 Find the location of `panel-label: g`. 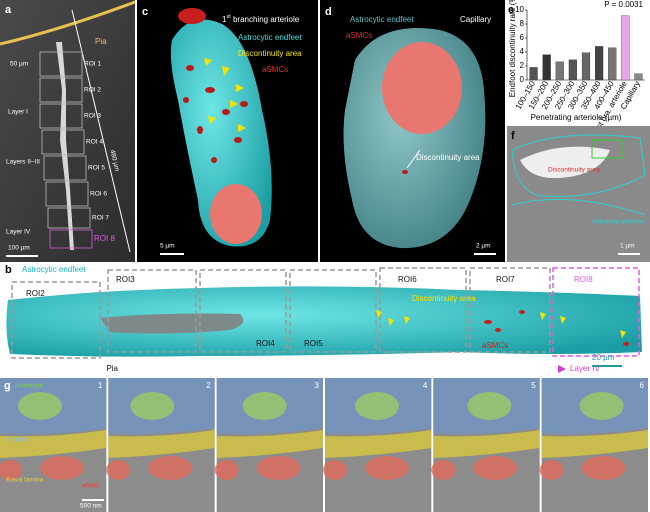

panel-label: g is located at coordinates (7, 386).